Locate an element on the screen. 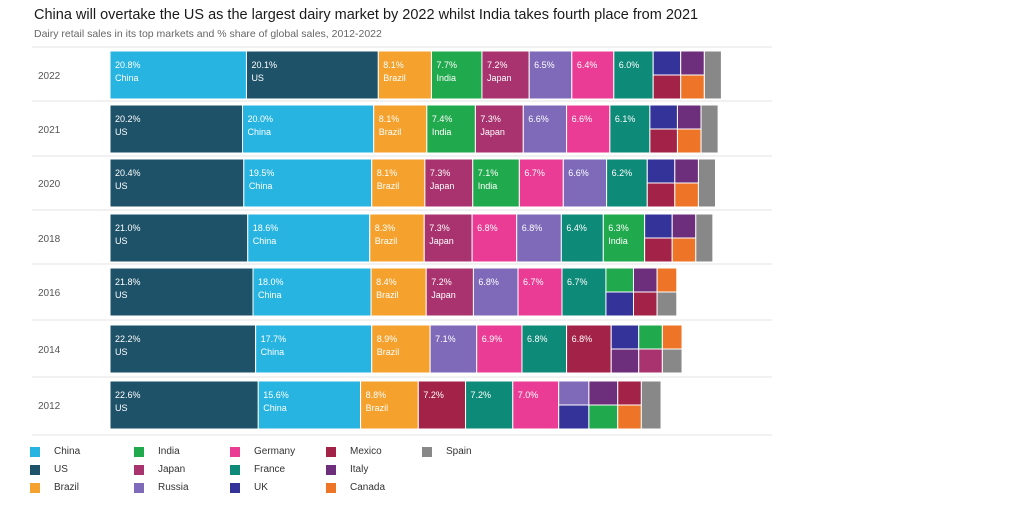 This screenshot has height=512, width=1024. data-label-value: 7.2% is located at coordinates (481, 395).